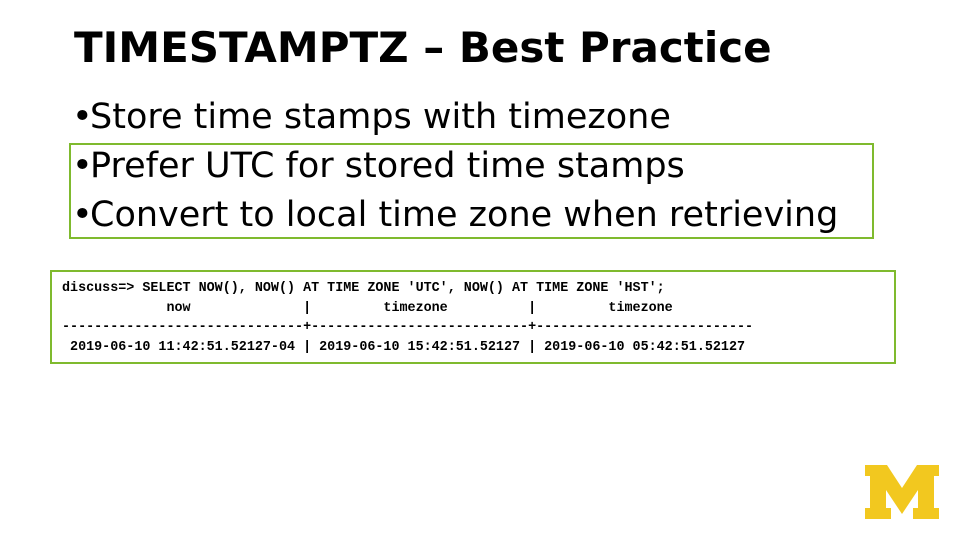  I want to click on block-m-logo, so click(902, 492).